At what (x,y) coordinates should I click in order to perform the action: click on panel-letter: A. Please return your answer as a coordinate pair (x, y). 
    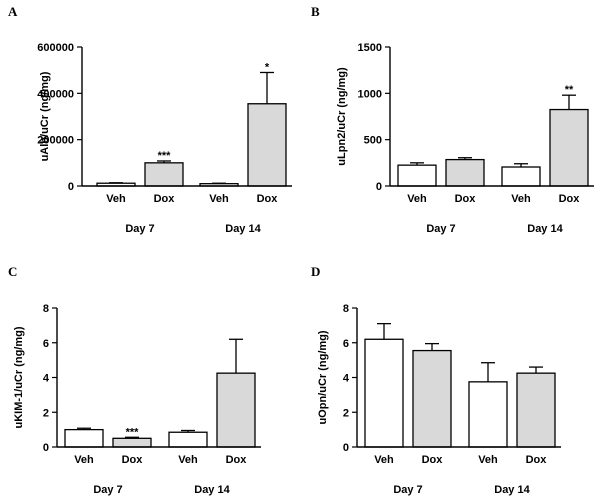
    Looking at the image, I should click on (13, 11).